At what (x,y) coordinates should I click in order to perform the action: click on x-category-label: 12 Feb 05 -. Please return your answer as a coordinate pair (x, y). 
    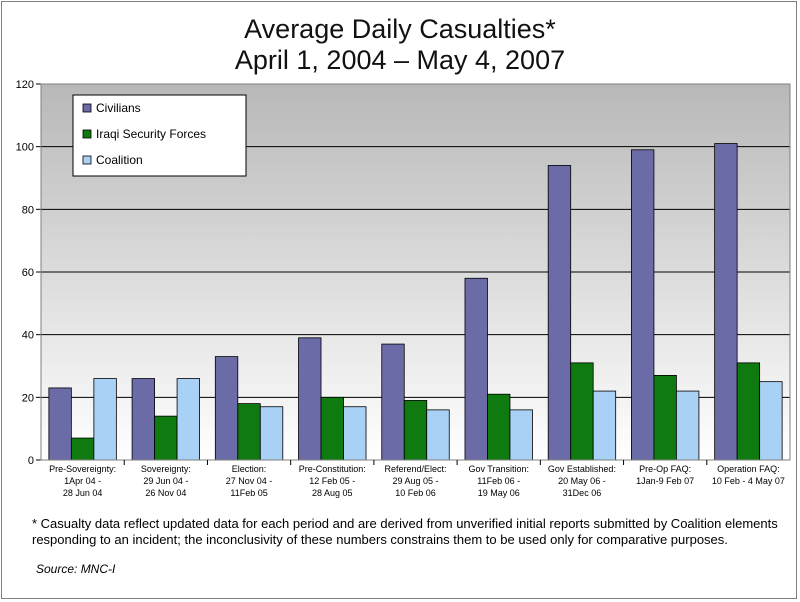
    Looking at the image, I should click on (332, 481).